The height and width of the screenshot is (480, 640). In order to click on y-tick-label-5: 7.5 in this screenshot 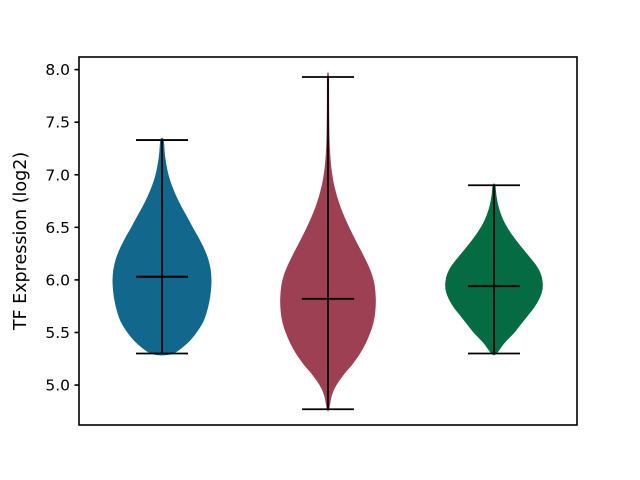, I will do `click(57, 123)`.